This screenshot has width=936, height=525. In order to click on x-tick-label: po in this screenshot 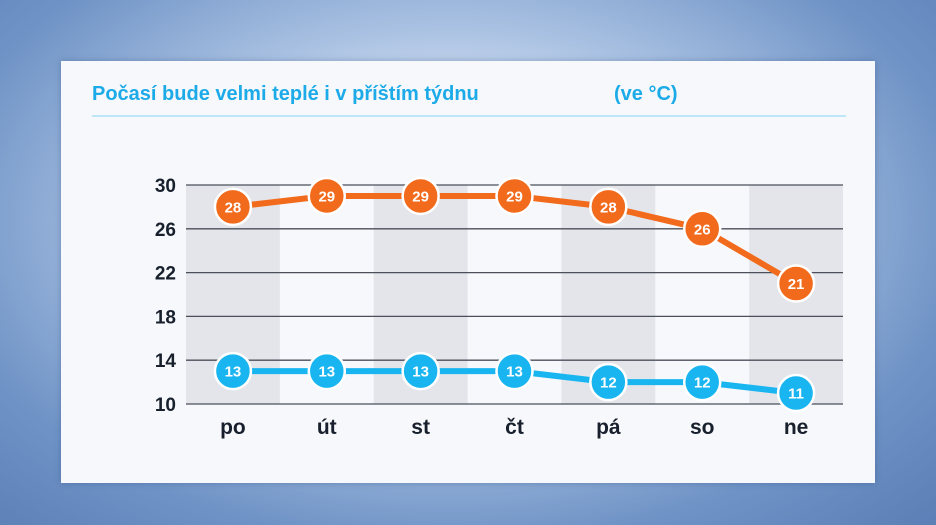, I will do `click(233, 427)`.